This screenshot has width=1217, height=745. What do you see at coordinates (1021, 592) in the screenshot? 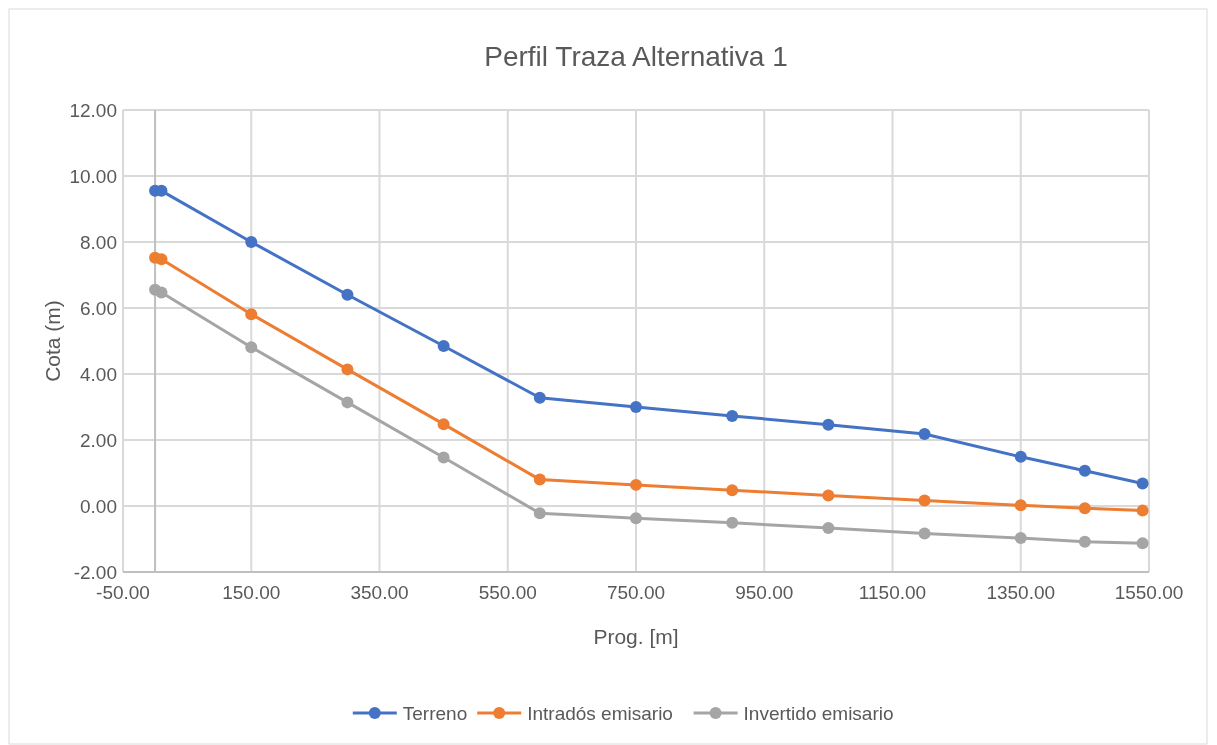
I see `x-tick-label: 1350.00` at bounding box center [1021, 592].